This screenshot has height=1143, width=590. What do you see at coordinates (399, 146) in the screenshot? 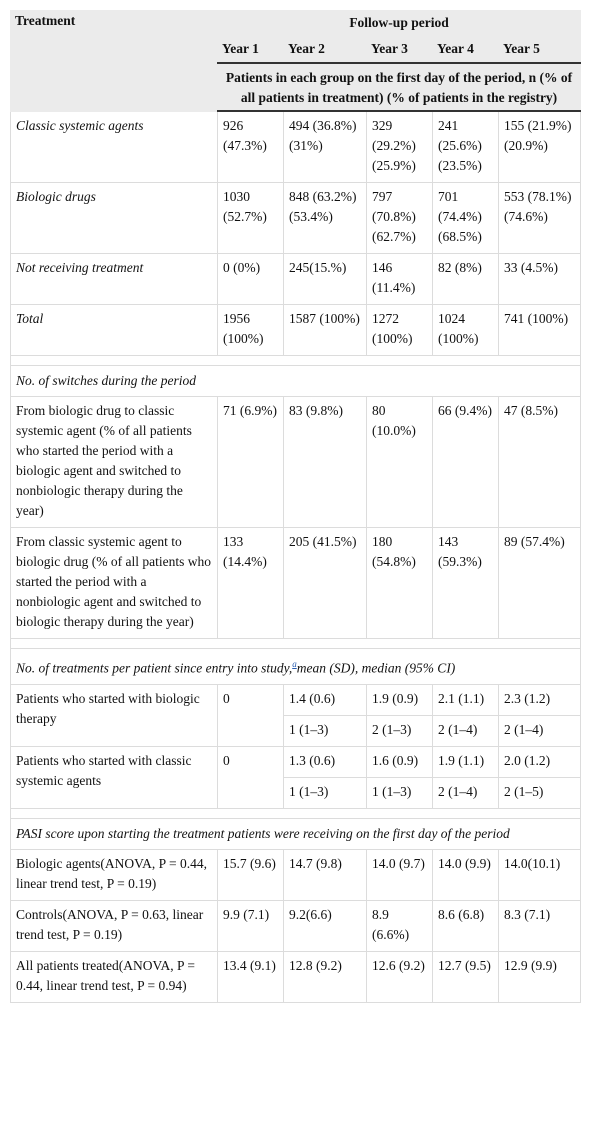
I see `data-cell: 329 (29.2%) (25.9%)` at bounding box center [399, 146].